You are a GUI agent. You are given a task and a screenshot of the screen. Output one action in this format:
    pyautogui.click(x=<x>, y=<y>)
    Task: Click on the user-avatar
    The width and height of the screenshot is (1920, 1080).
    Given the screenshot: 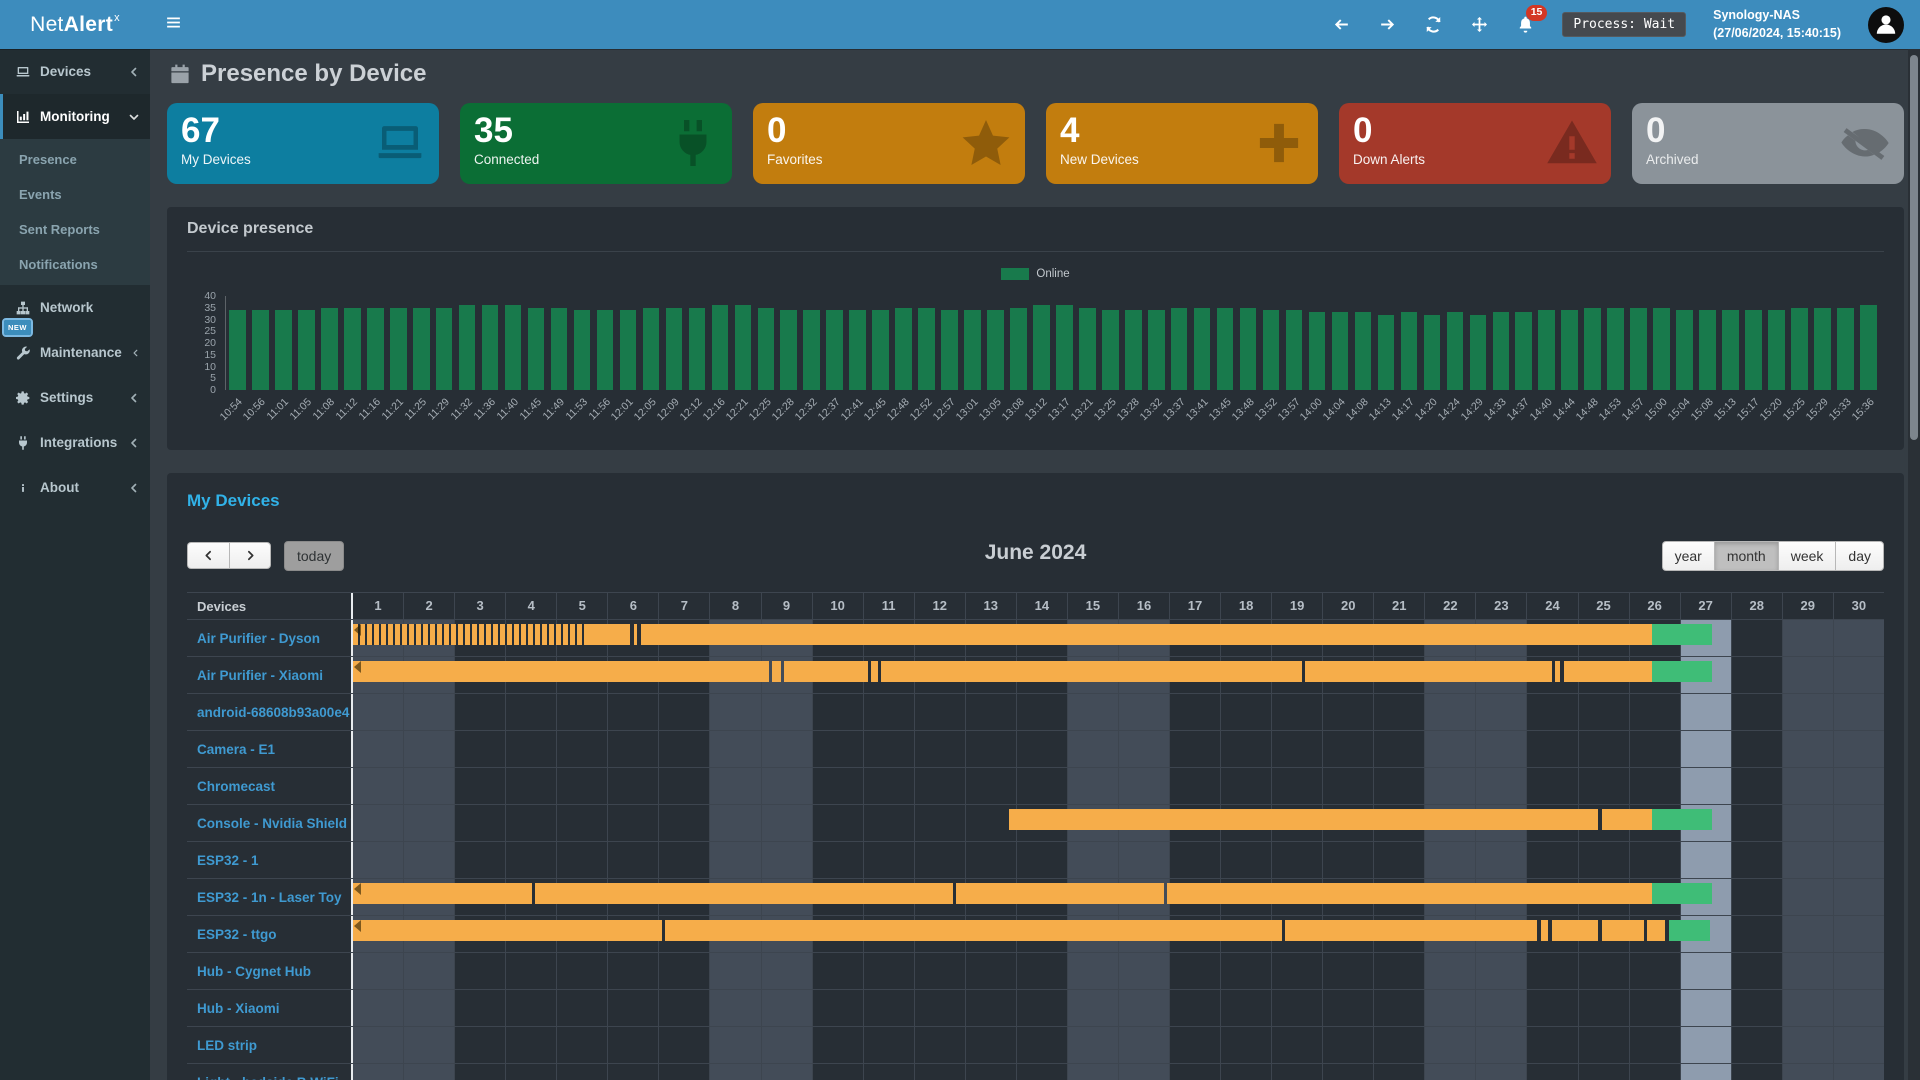 What is the action you would take?
    pyautogui.click(x=1886, y=24)
    